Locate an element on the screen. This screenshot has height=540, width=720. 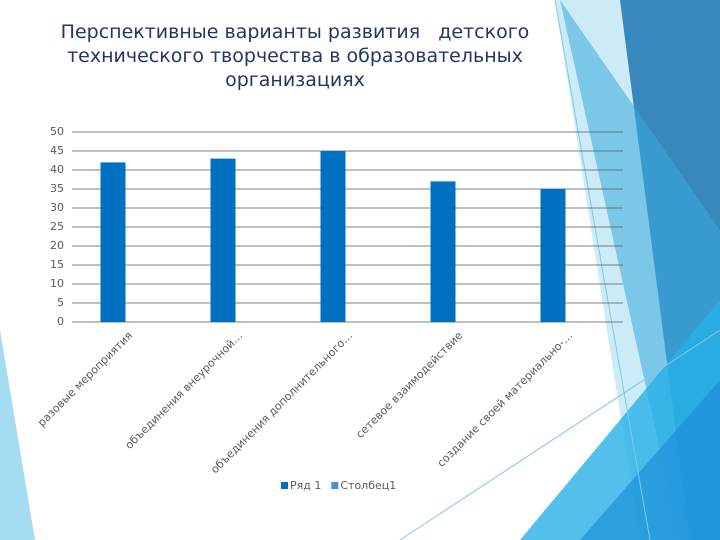
y-tick-label: 35 is located at coordinates (57, 188).